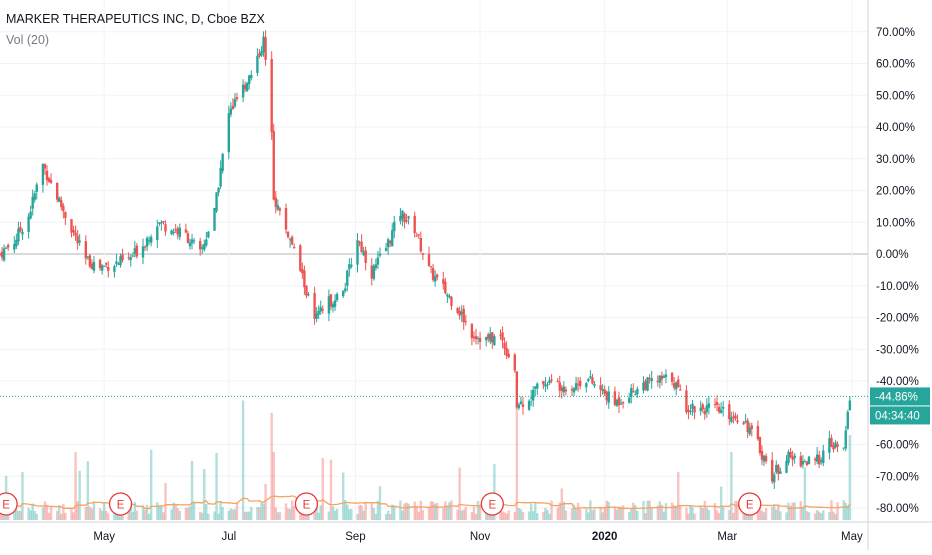 The height and width of the screenshot is (555, 932). Describe the element at coordinates (897, 509) in the screenshot. I see `y-tick-label: -80.00%` at that location.